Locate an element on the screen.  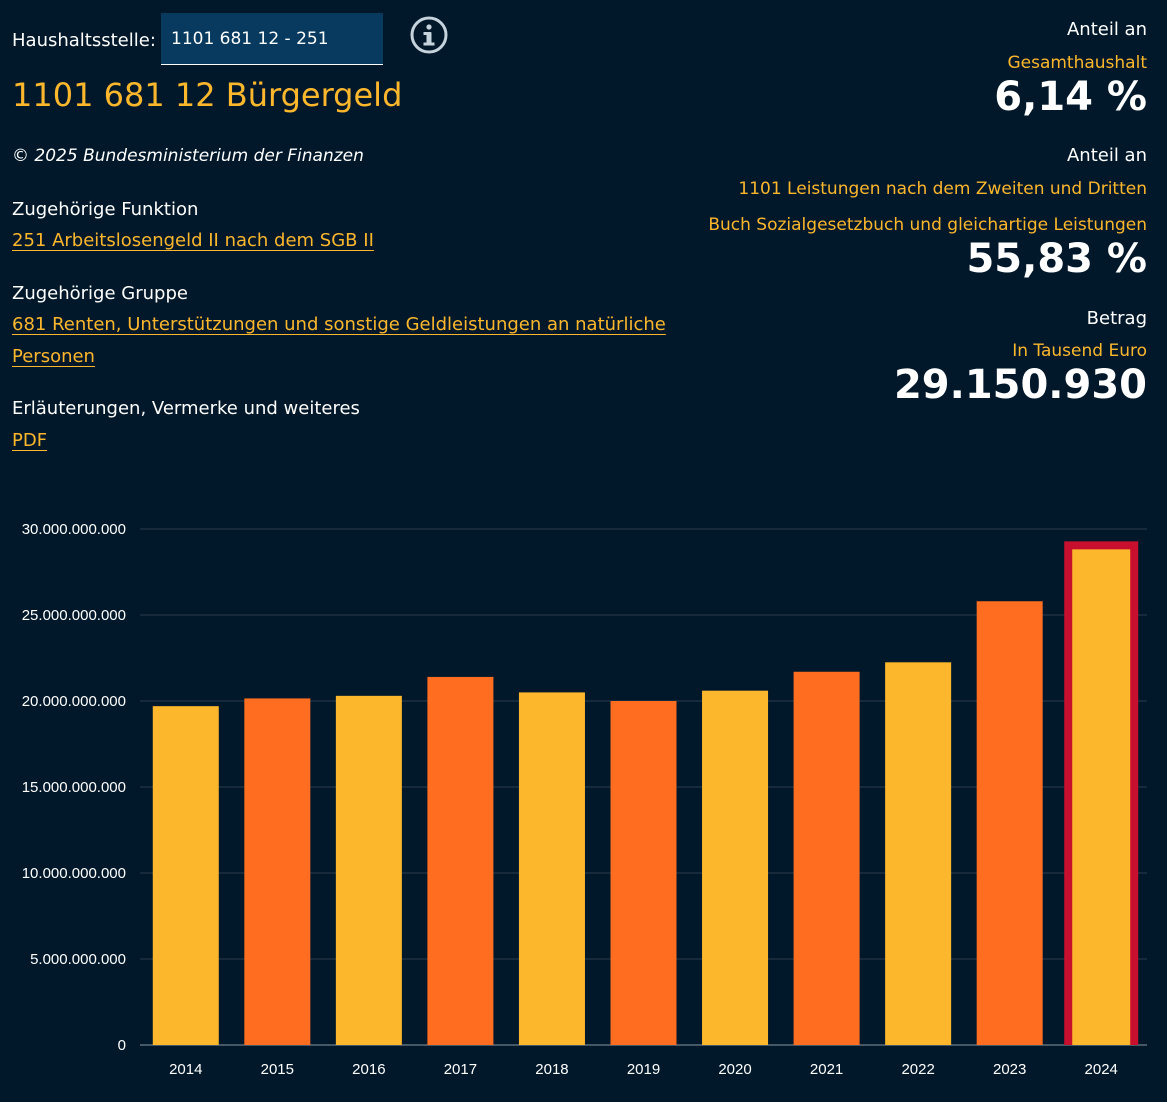
x-tick-label: 2018 is located at coordinates (551, 1069).